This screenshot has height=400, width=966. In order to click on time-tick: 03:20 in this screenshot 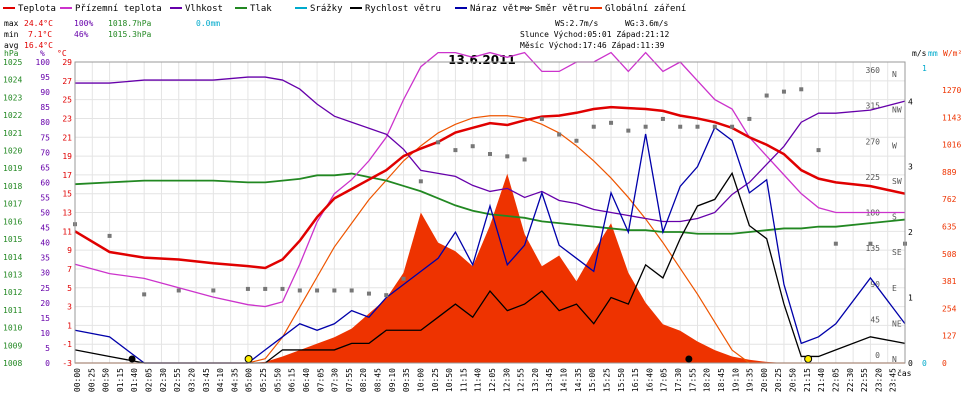, I will do `click(191, 380)`.